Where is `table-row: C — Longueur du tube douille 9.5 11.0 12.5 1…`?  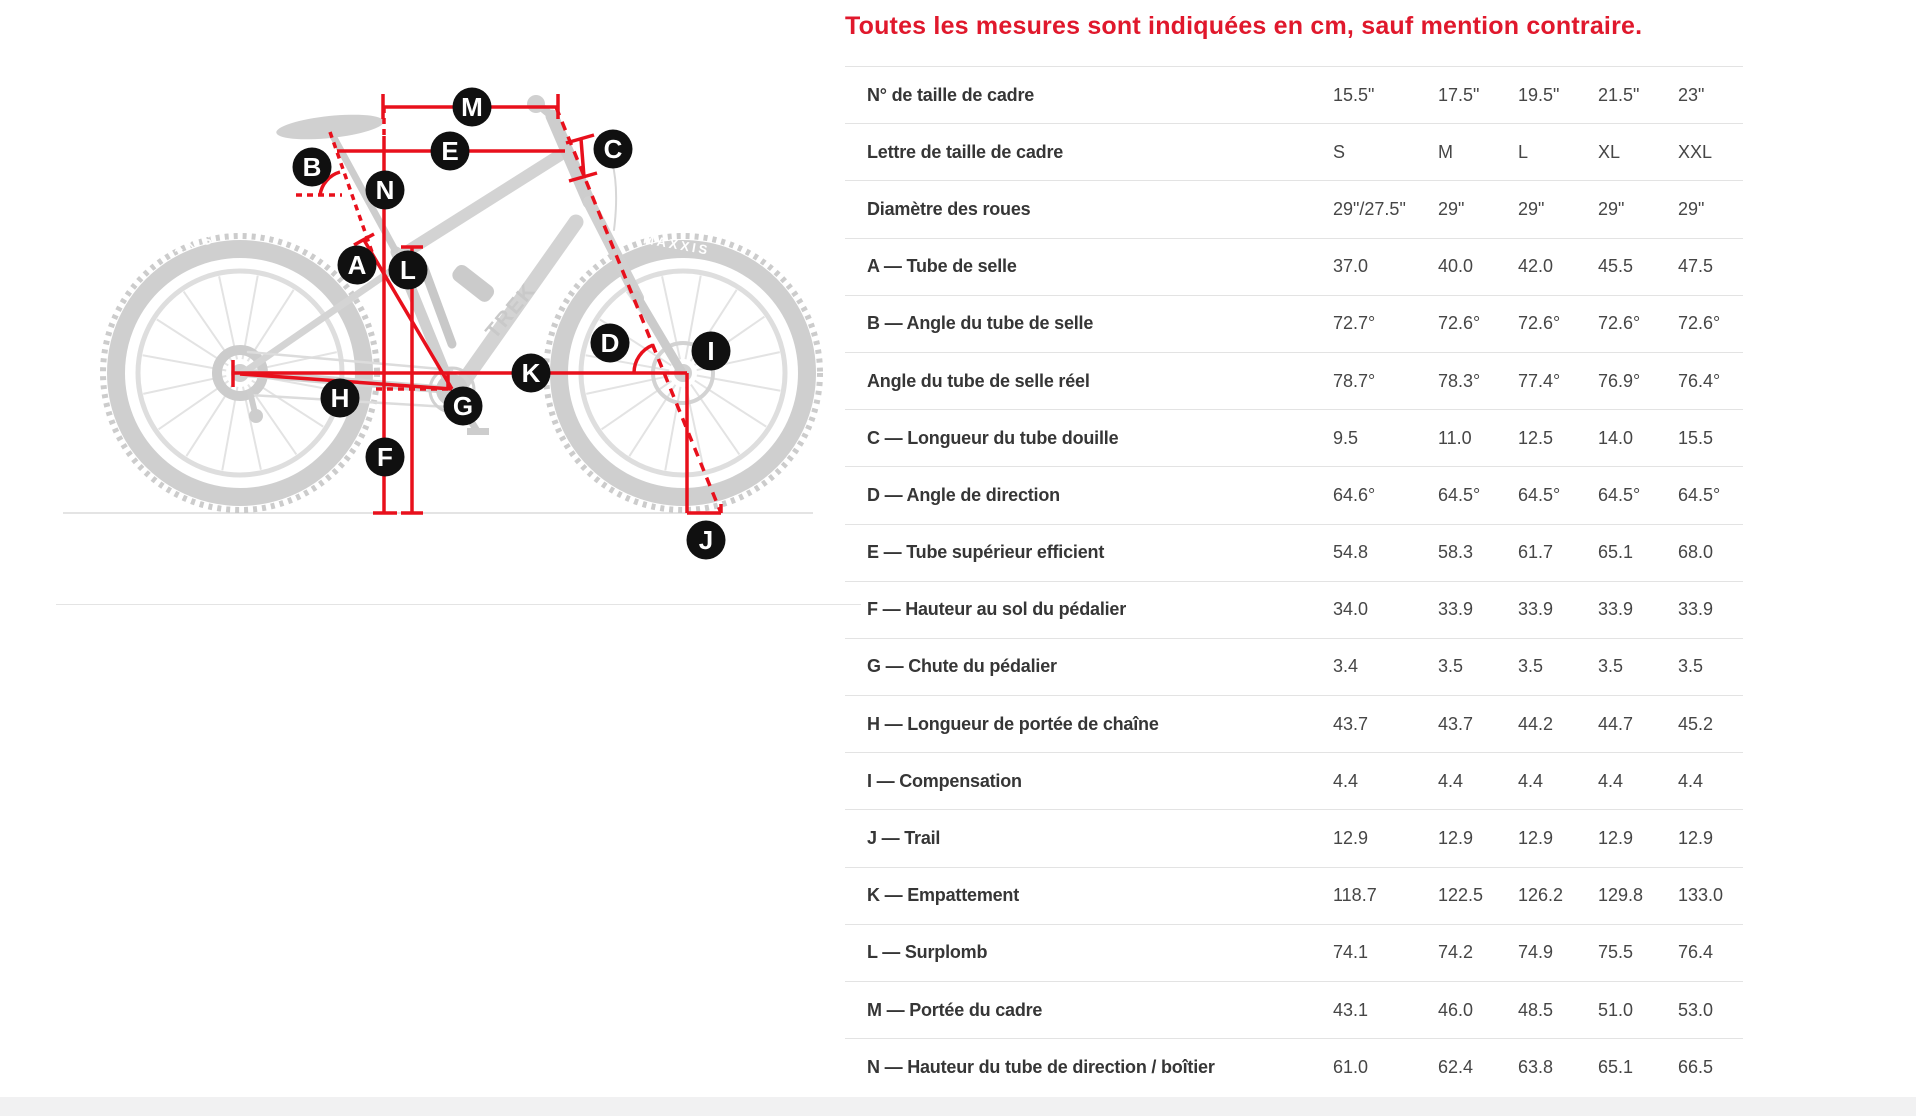 table-row: C — Longueur du tube douille 9.5 11.0 12.5 1… is located at coordinates (1294, 437).